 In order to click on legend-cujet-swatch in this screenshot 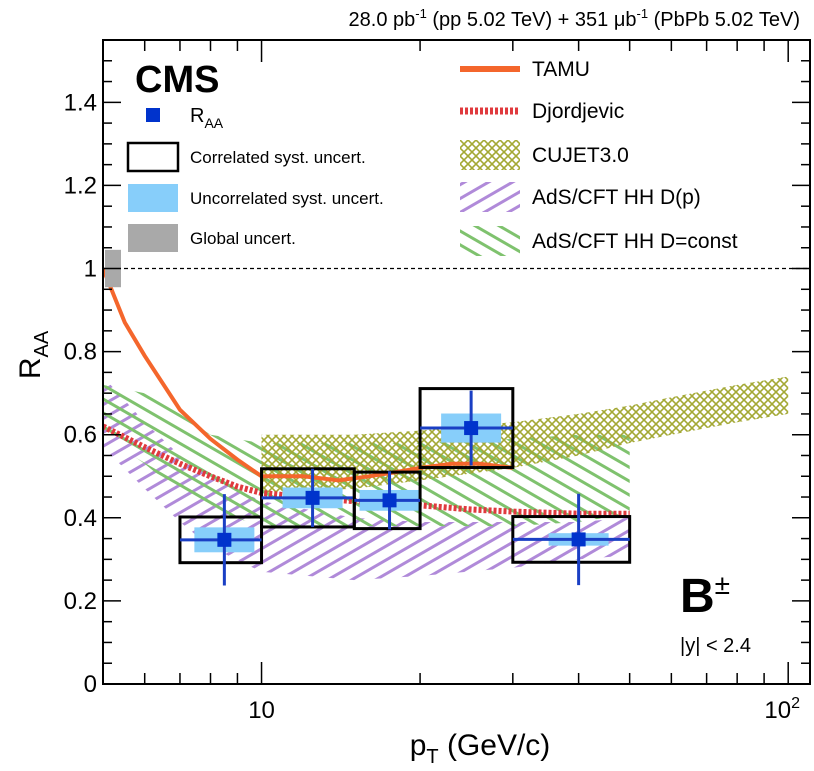, I will do `click(490, 155)`.